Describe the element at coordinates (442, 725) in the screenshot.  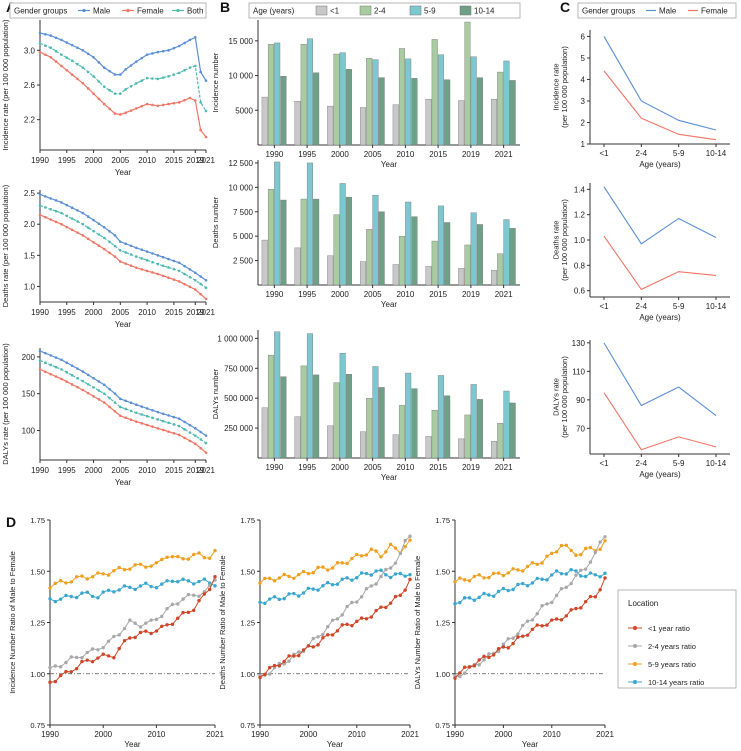
I see `D3-y-tick-label: 0.75` at that location.